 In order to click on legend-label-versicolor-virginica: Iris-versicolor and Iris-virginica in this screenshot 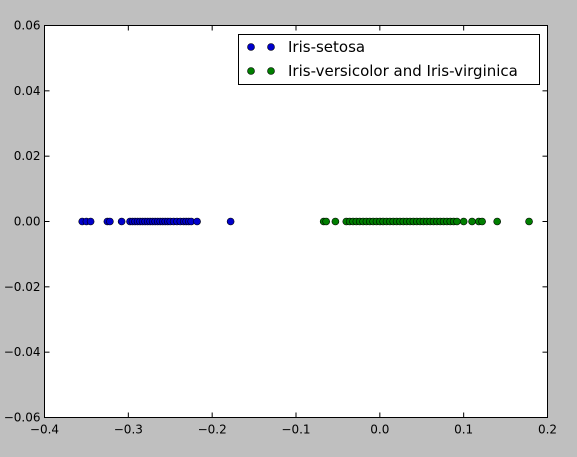, I will do `click(403, 71)`.